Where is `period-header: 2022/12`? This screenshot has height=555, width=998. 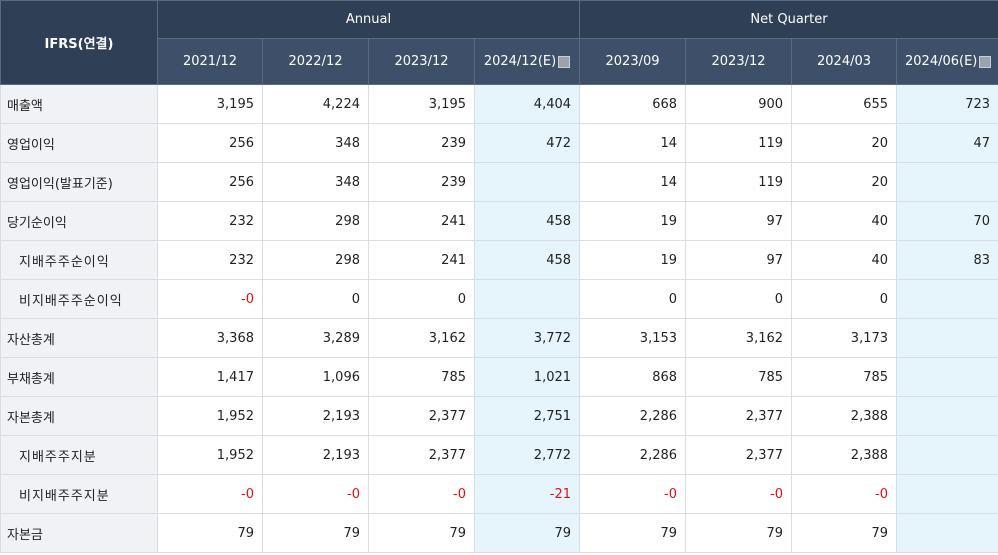 period-header: 2022/12 is located at coordinates (315, 61).